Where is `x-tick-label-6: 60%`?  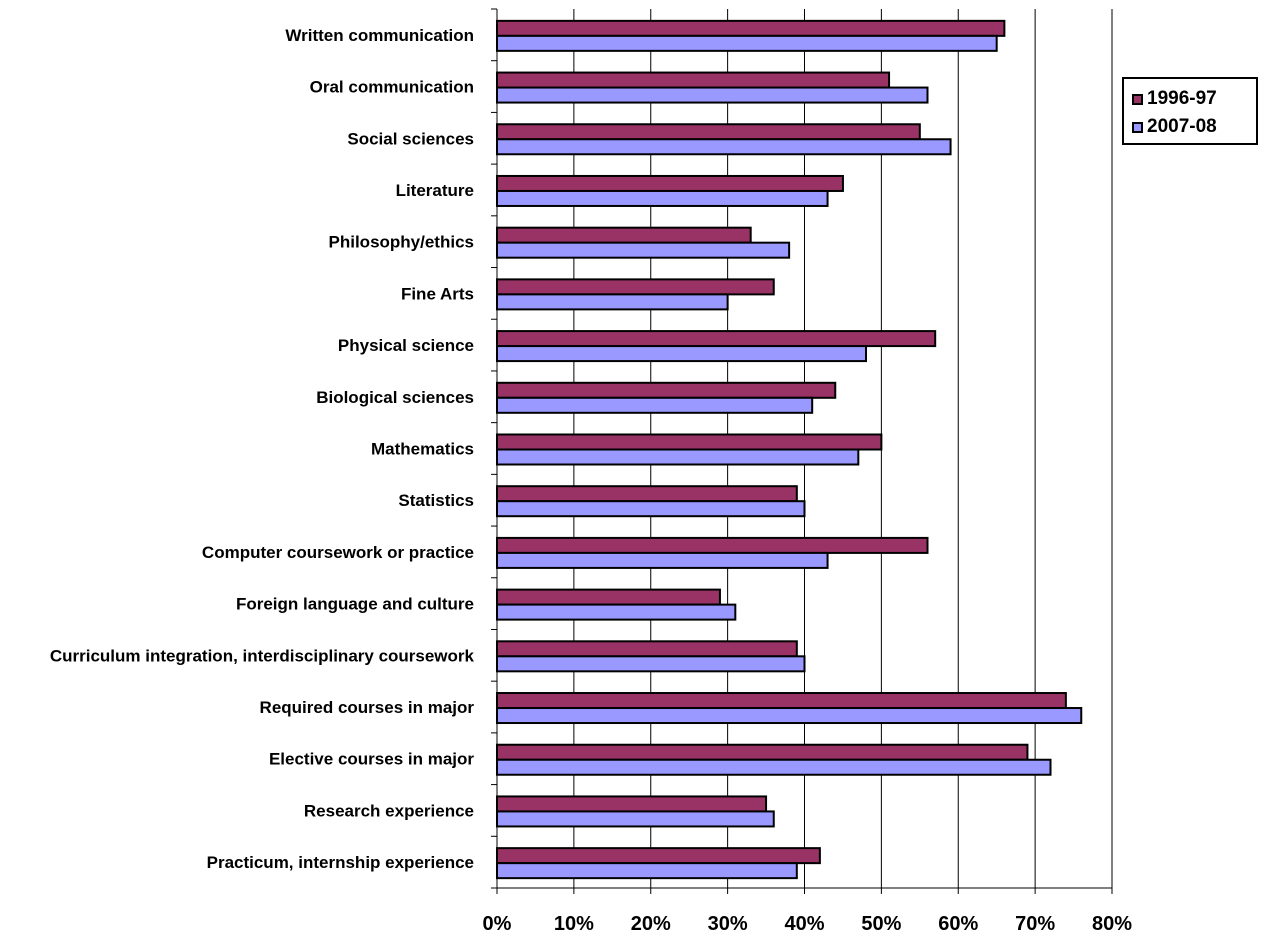
x-tick-label-6: 60% is located at coordinates (958, 924).